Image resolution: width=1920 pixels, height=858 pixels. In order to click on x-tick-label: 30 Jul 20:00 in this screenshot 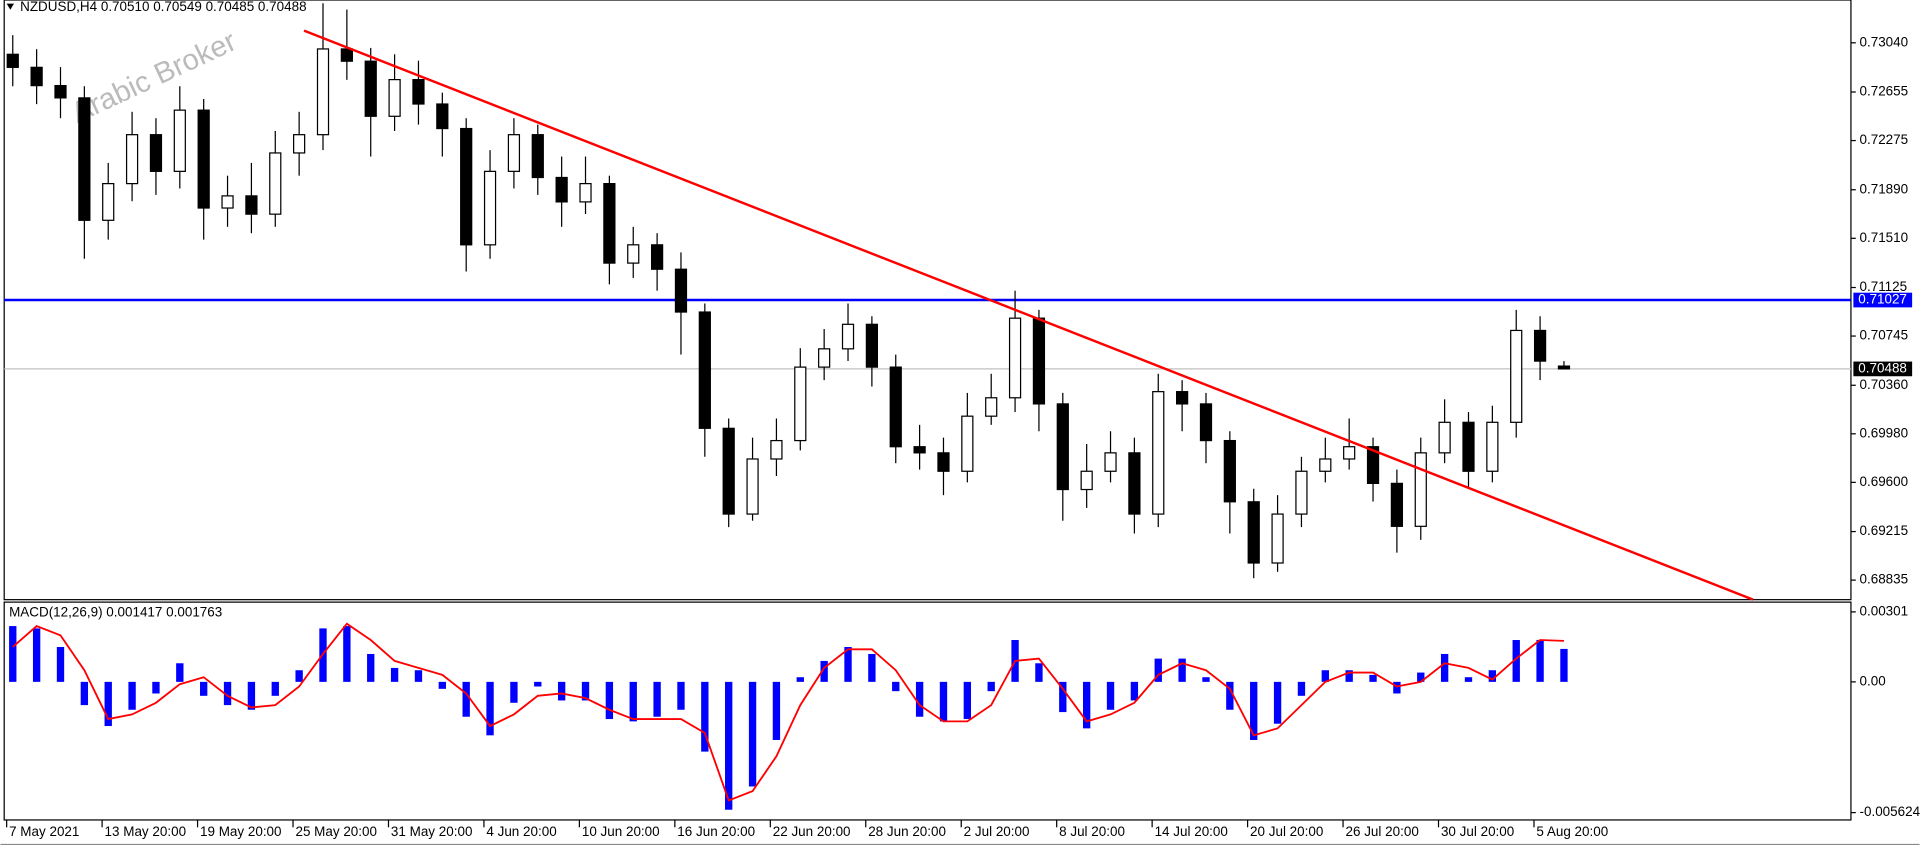, I will do `click(1477, 831)`.